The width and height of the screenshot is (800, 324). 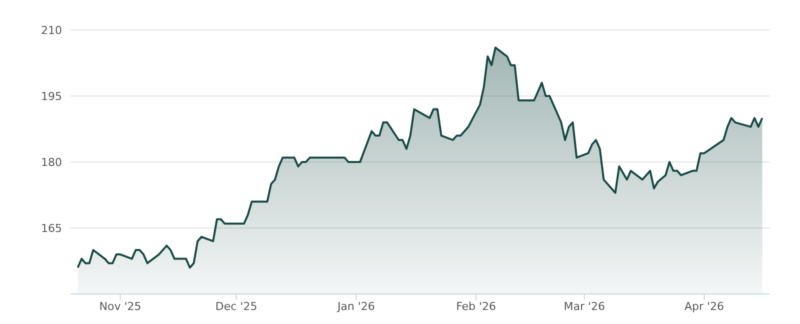 What do you see at coordinates (236, 306) in the screenshot?
I see `x-tick-label: Dec '25` at bounding box center [236, 306].